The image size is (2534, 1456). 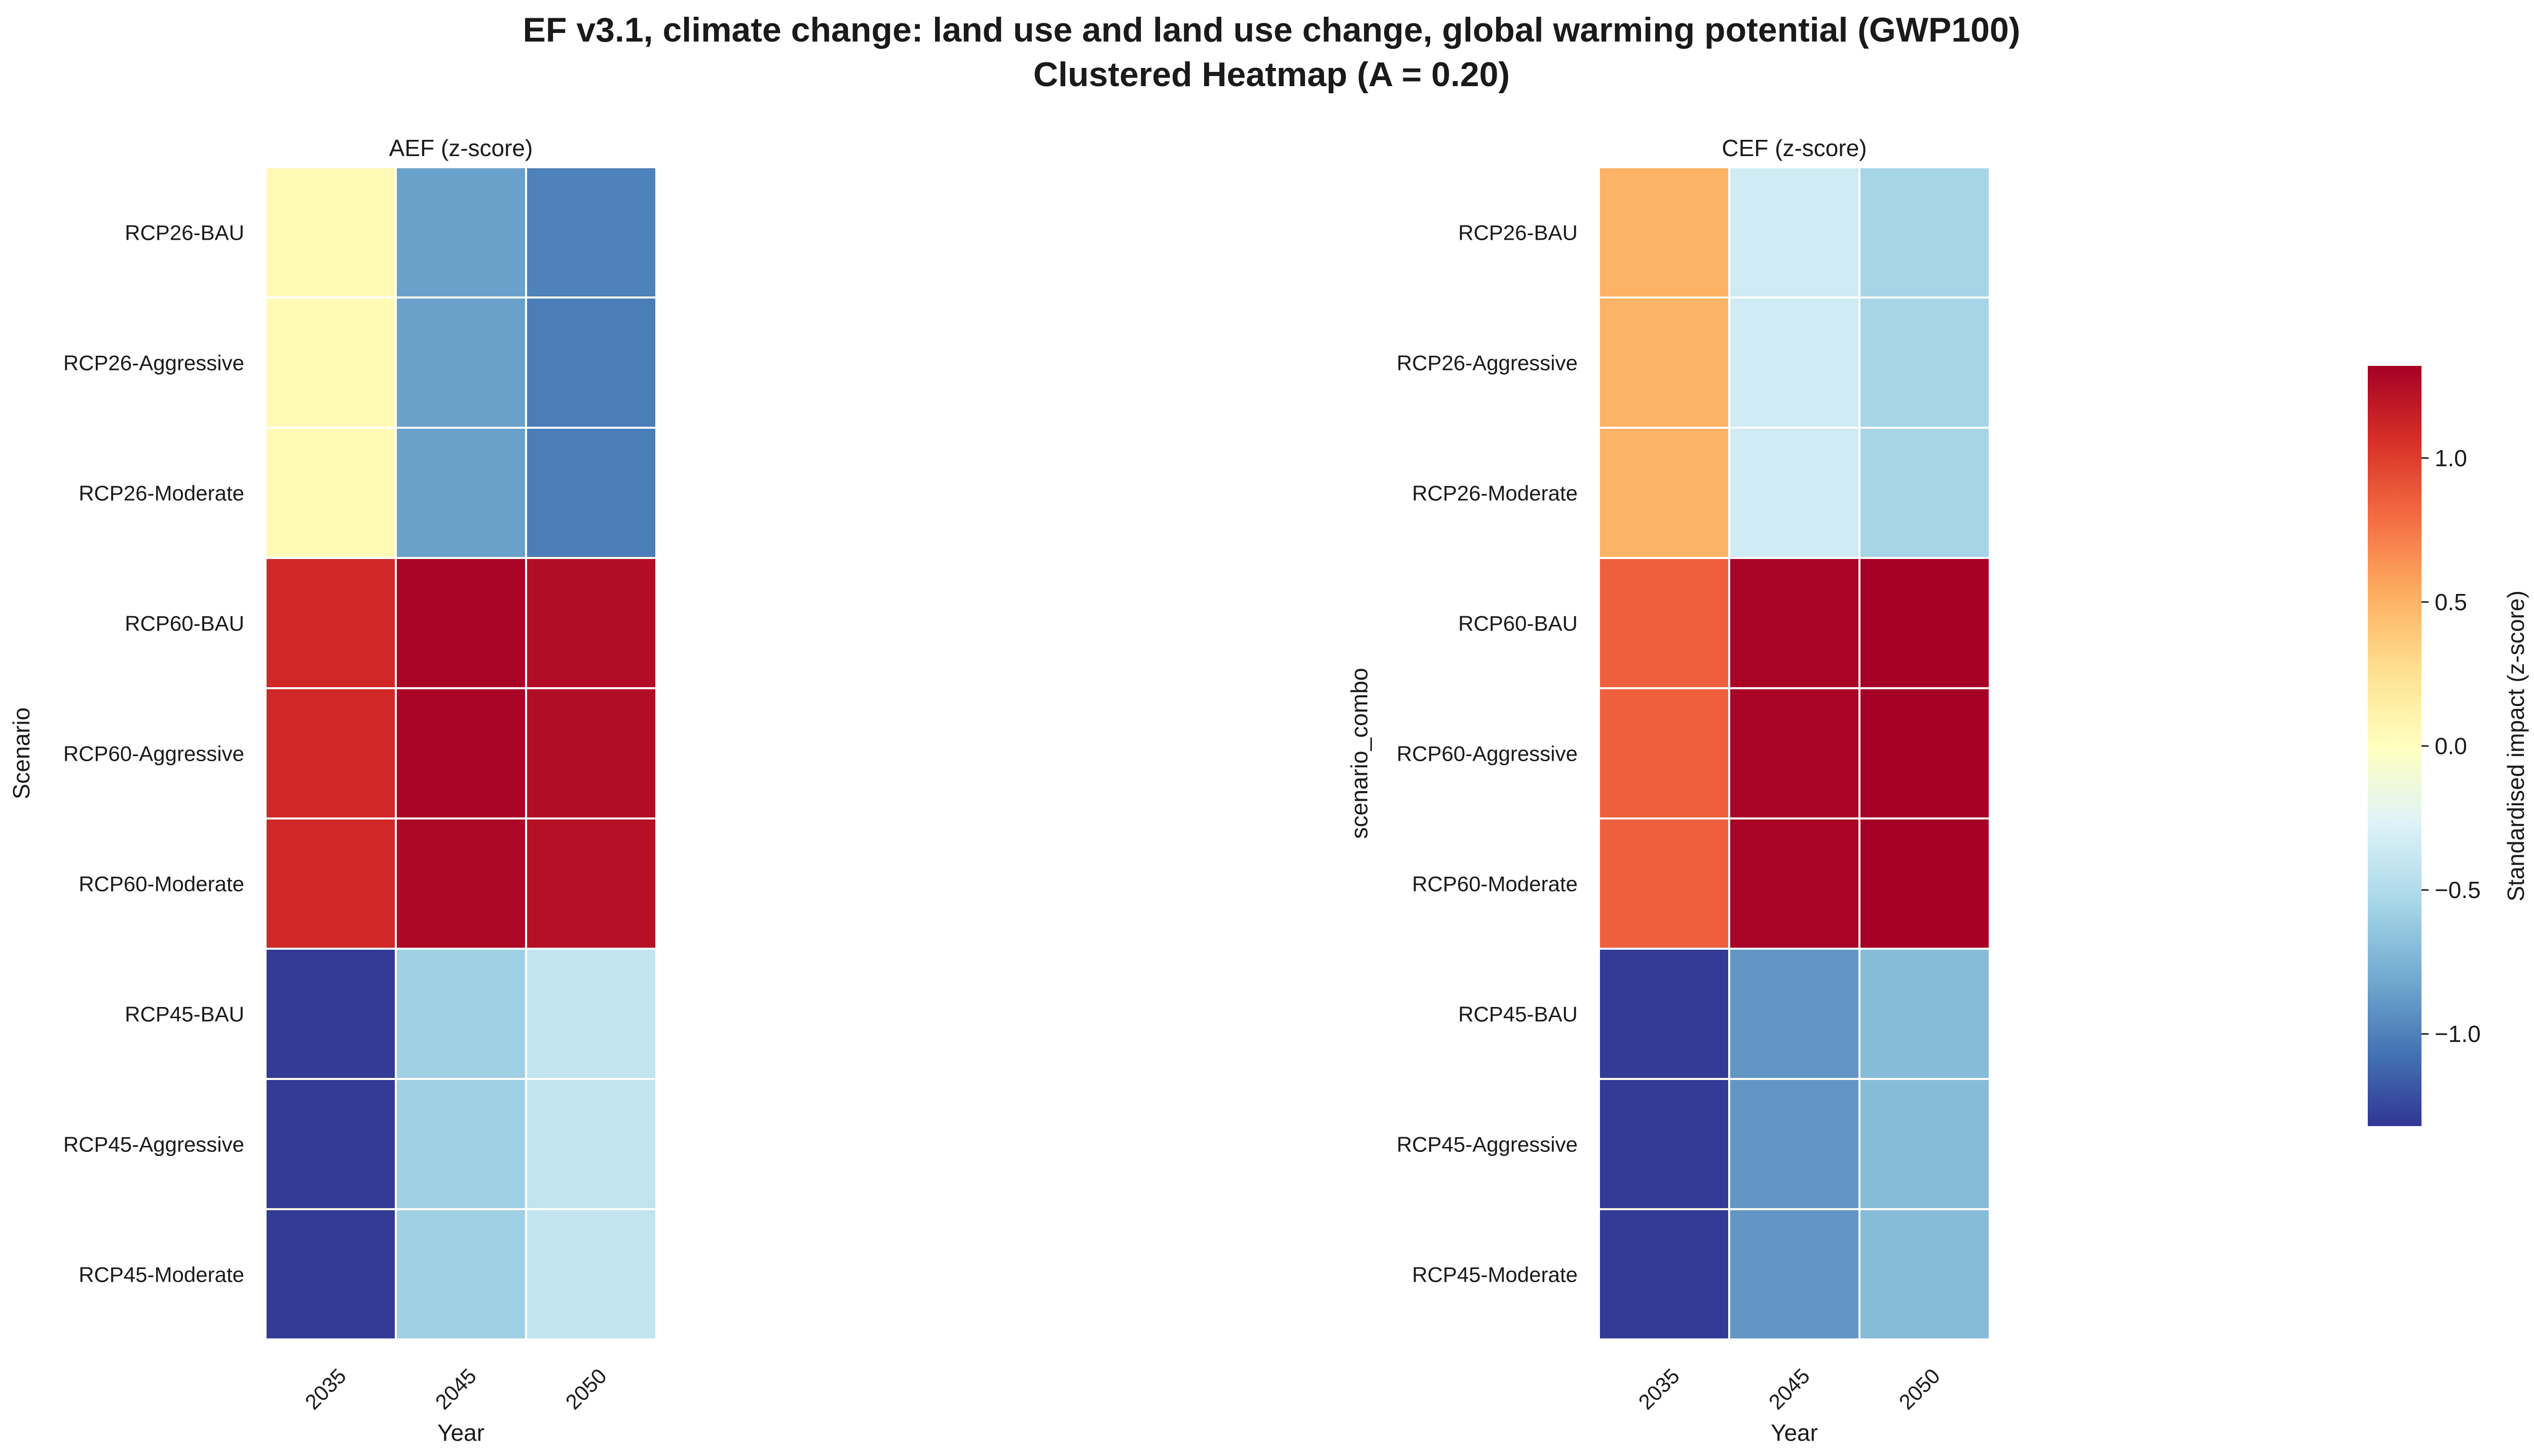 I want to click on colorbar-ticks: 1.0 0.5 0.0 −0.5 −1.0, so click(x=2451, y=746).